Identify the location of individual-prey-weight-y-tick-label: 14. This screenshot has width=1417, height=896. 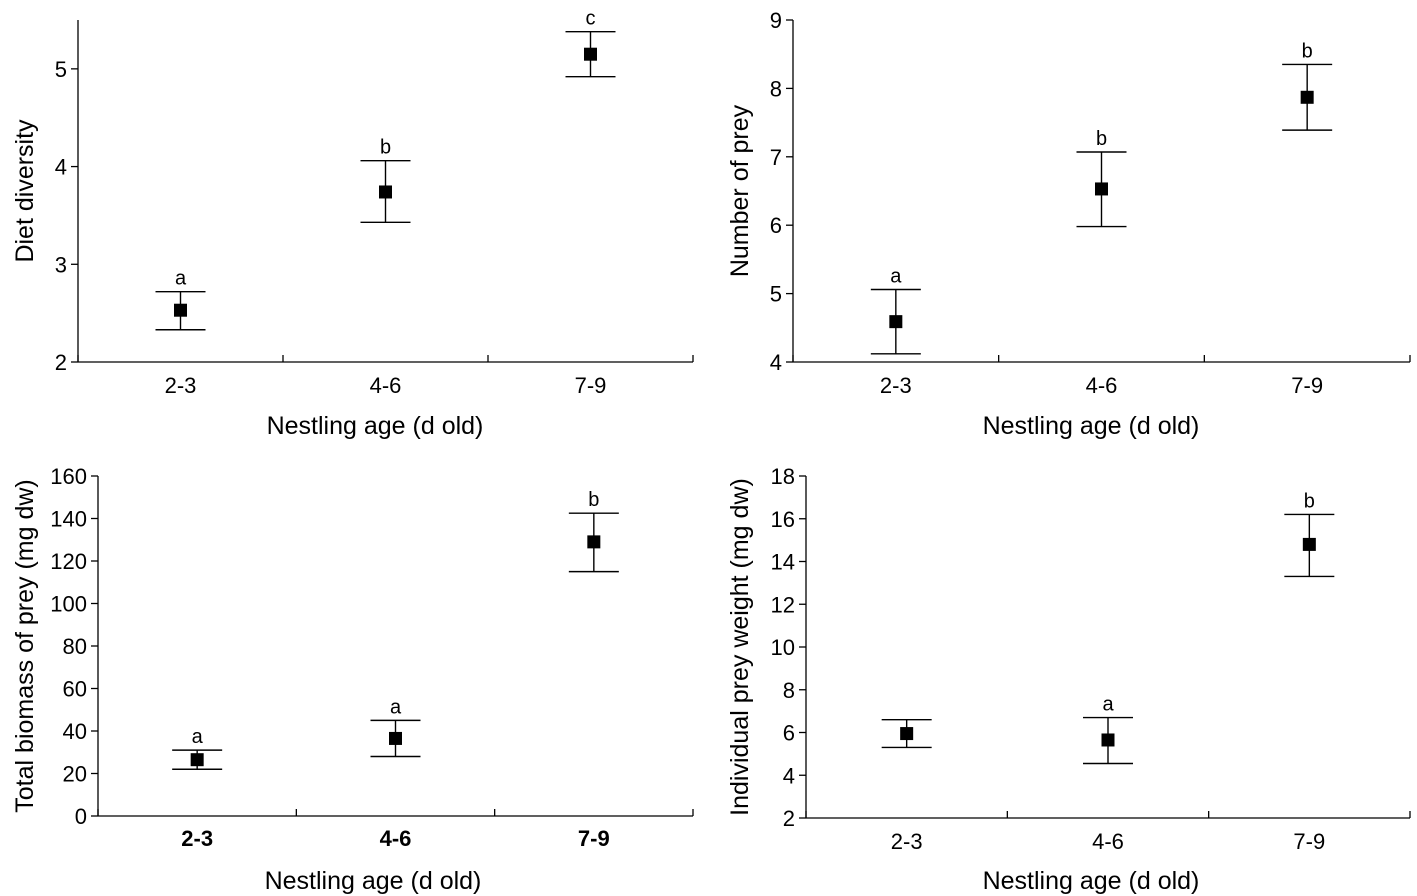
(783, 562).